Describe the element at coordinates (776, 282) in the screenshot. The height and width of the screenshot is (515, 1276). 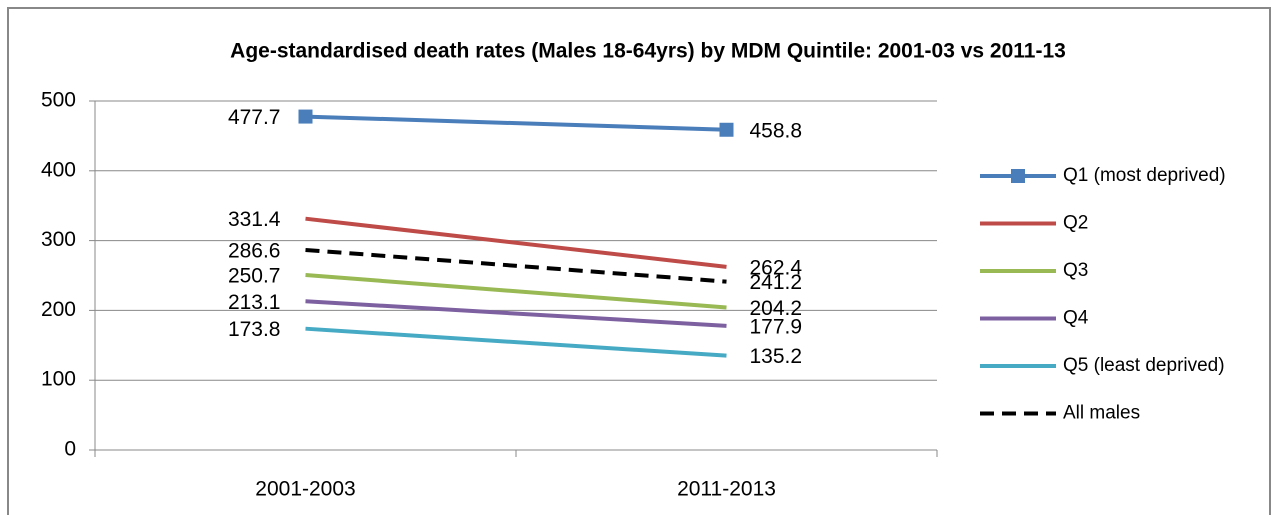
I see `data-label: 241.2` at that location.